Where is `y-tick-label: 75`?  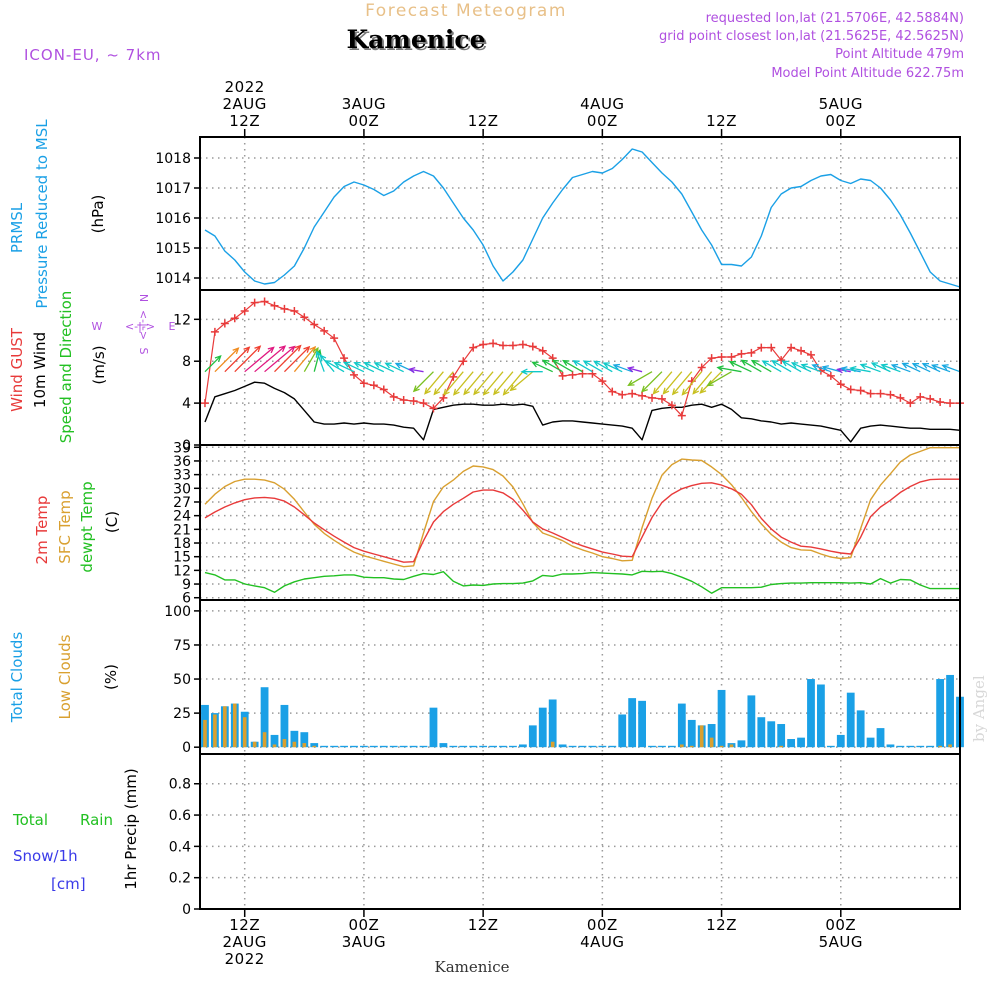 y-tick-label: 75 is located at coordinates (182, 646).